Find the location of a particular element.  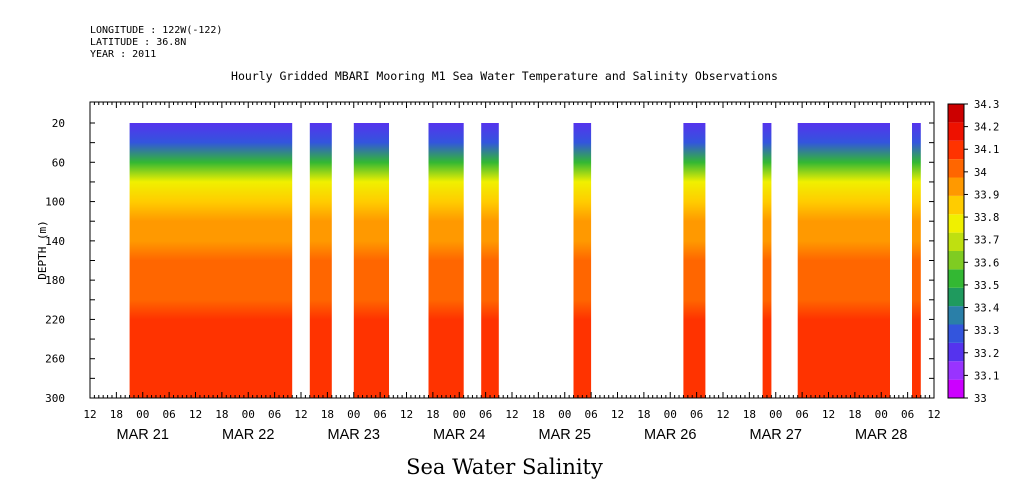

y-tick-label: 20 is located at coordinates (58, 123).